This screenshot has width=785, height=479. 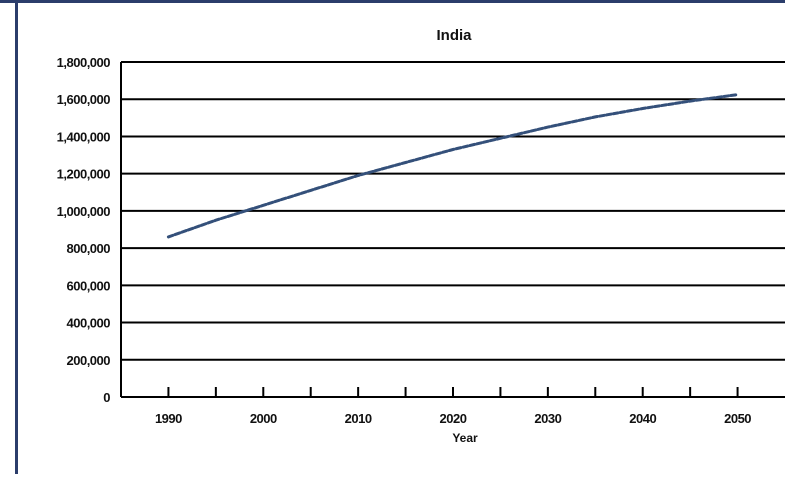 What do you see at coordinates (737, 418) in the screenshot?
I see `x-tick-label: 2050` at bounding box center [737, 418].